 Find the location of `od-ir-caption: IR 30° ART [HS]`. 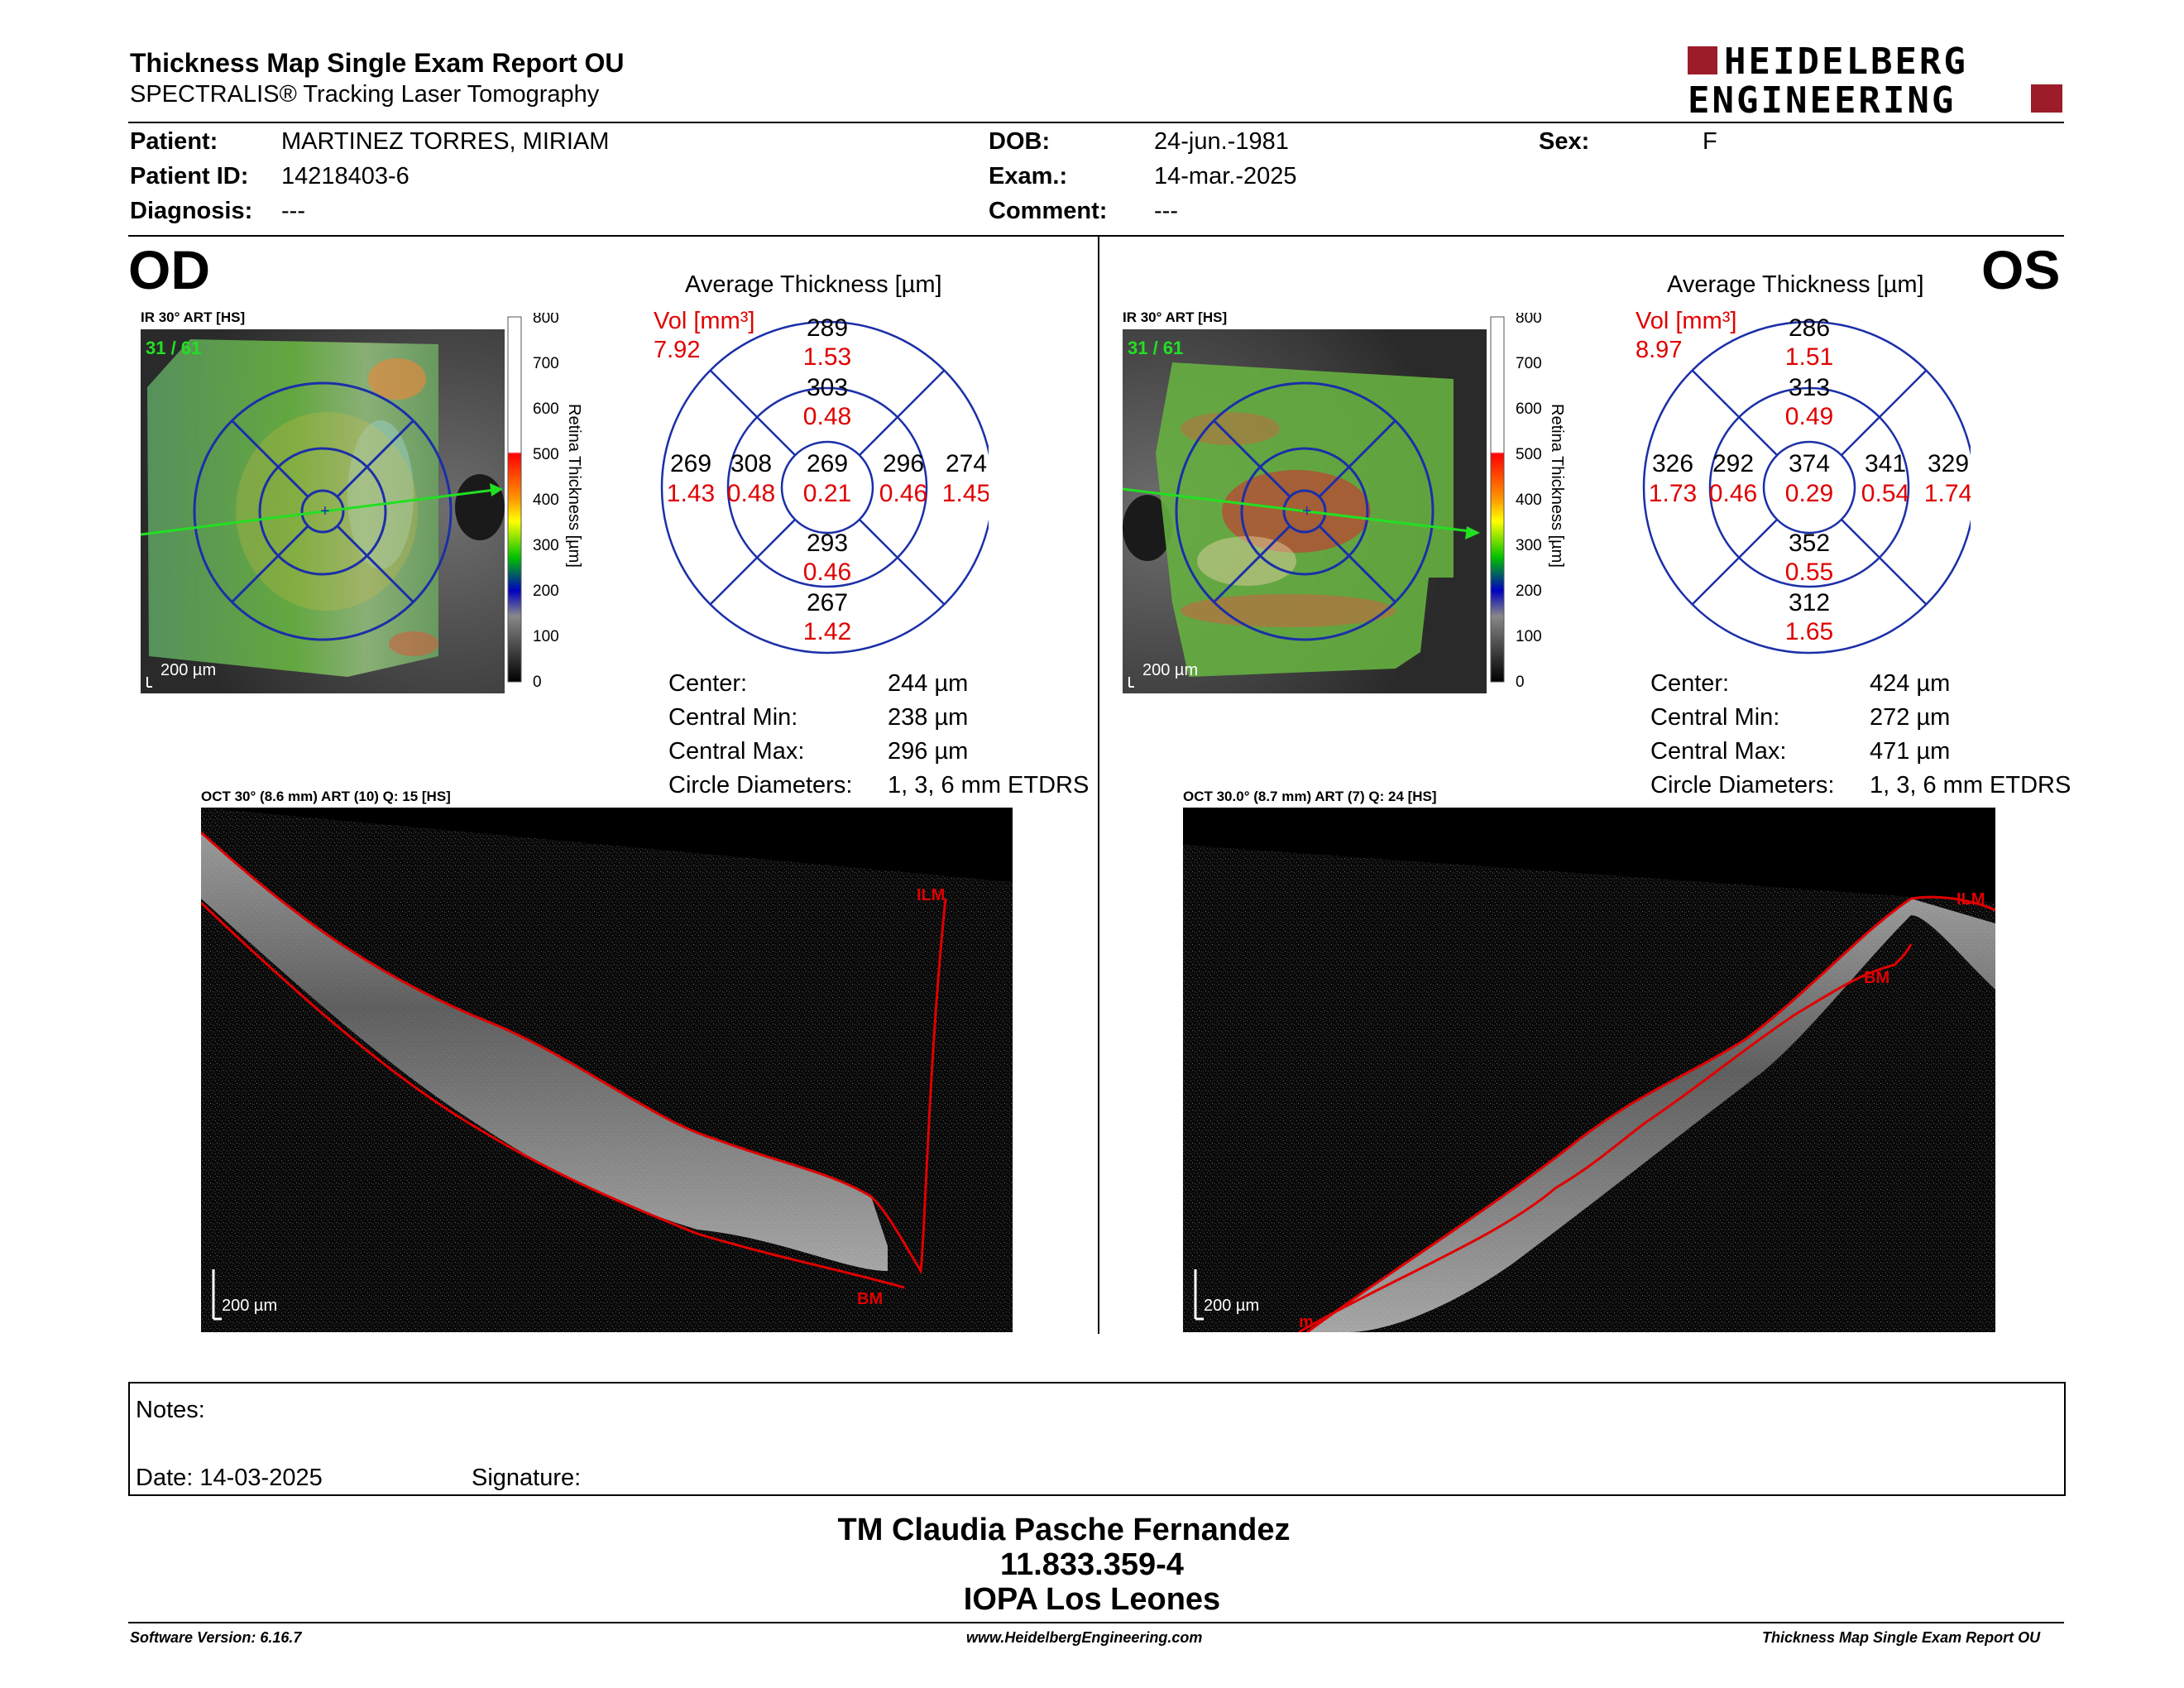

od-ir-caption: IR 30° ART [HS] is located at coordinates (193, 317).